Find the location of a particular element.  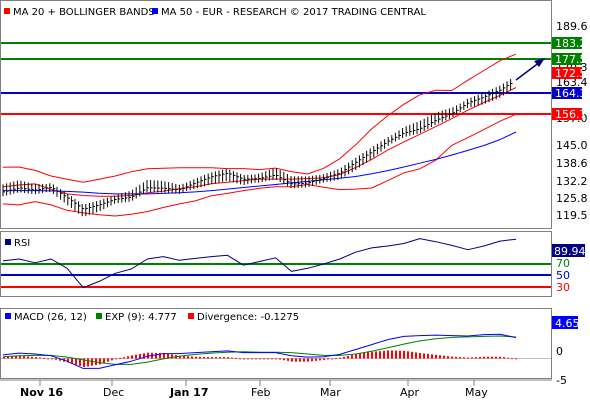

x-axis-label: Apr is located at coordinates (410, 392).